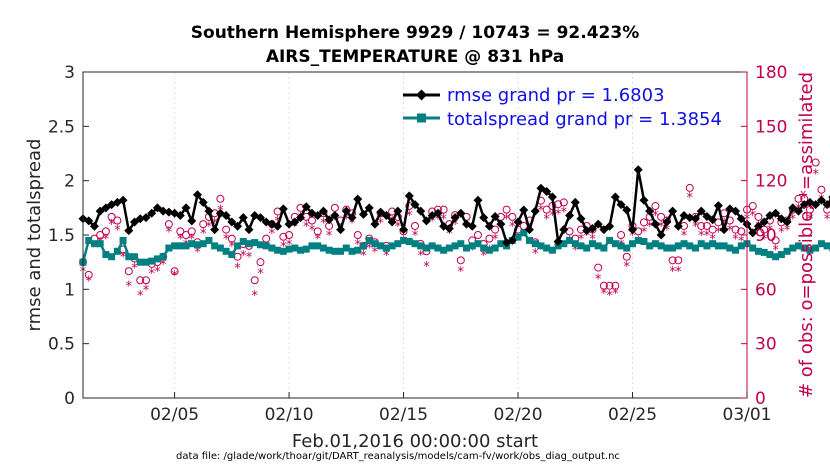  I want to click on y2-tick-label: 180, so click(771, 73).